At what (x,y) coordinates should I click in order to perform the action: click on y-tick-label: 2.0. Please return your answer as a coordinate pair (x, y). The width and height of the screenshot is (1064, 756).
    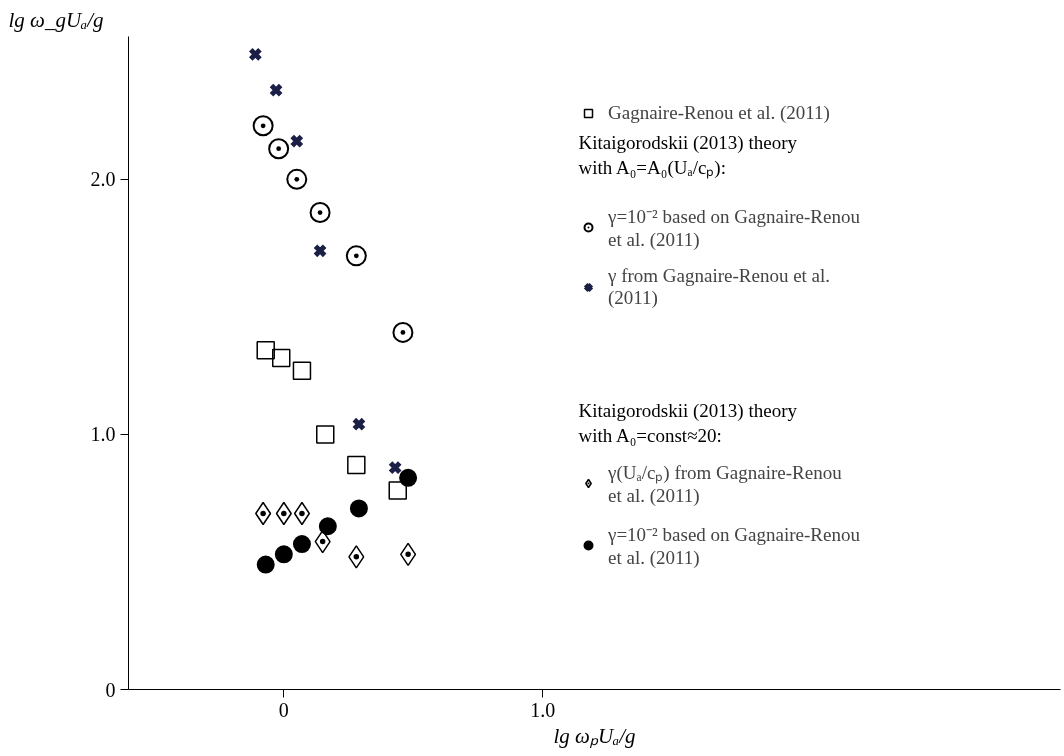
    Looking at the image, I should click on (103, 179).